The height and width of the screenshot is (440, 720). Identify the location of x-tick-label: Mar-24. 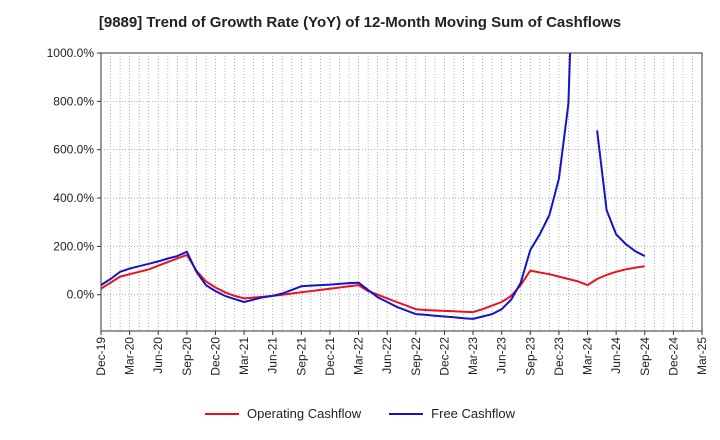
(588, 356).